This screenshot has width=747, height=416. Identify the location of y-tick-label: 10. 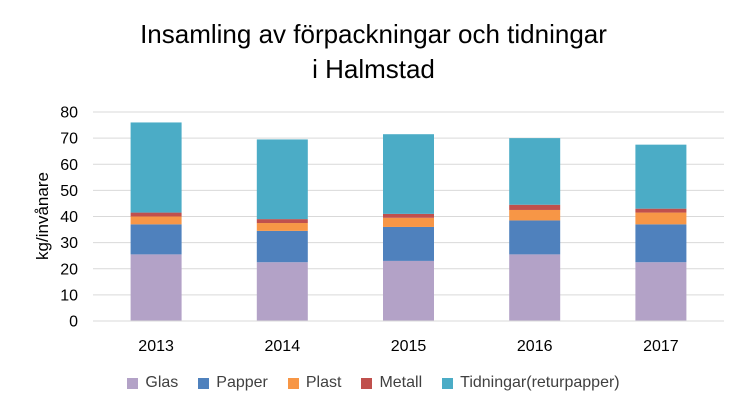
(69, 295).